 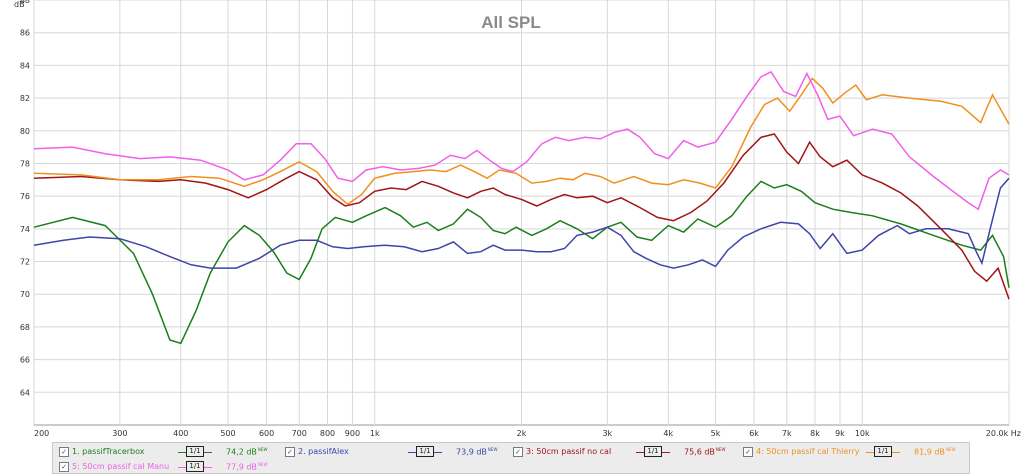 I want to click on y-axis-unit: dB, so click(x=19, y=4).